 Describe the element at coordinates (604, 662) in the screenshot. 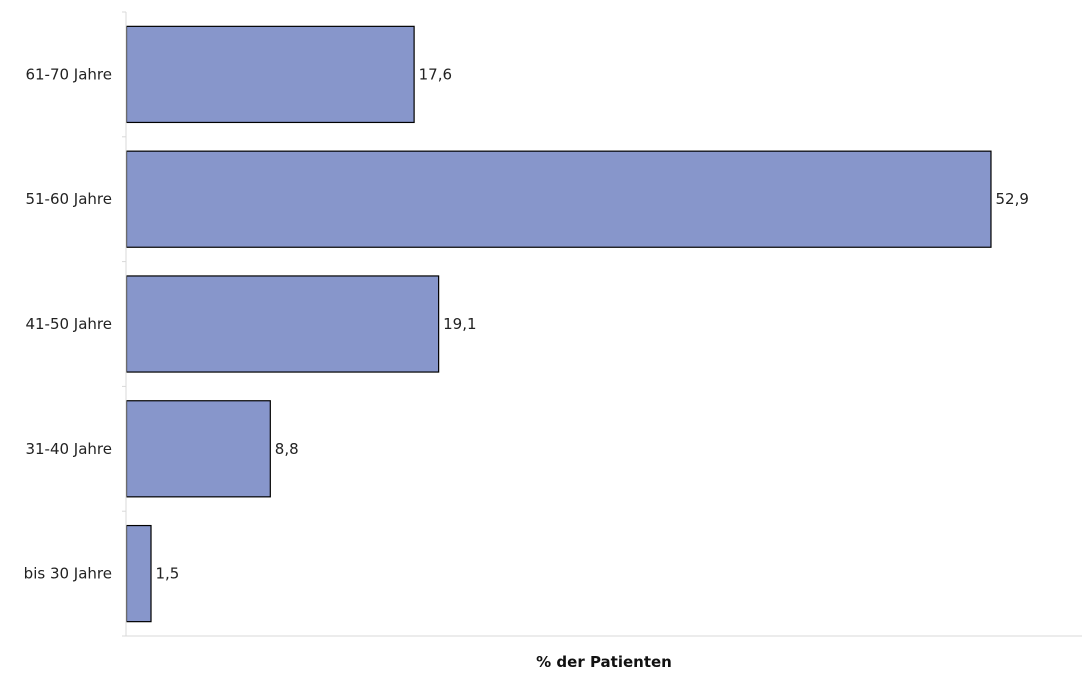

I see `x-axis-title: % der Patienten` at that location.